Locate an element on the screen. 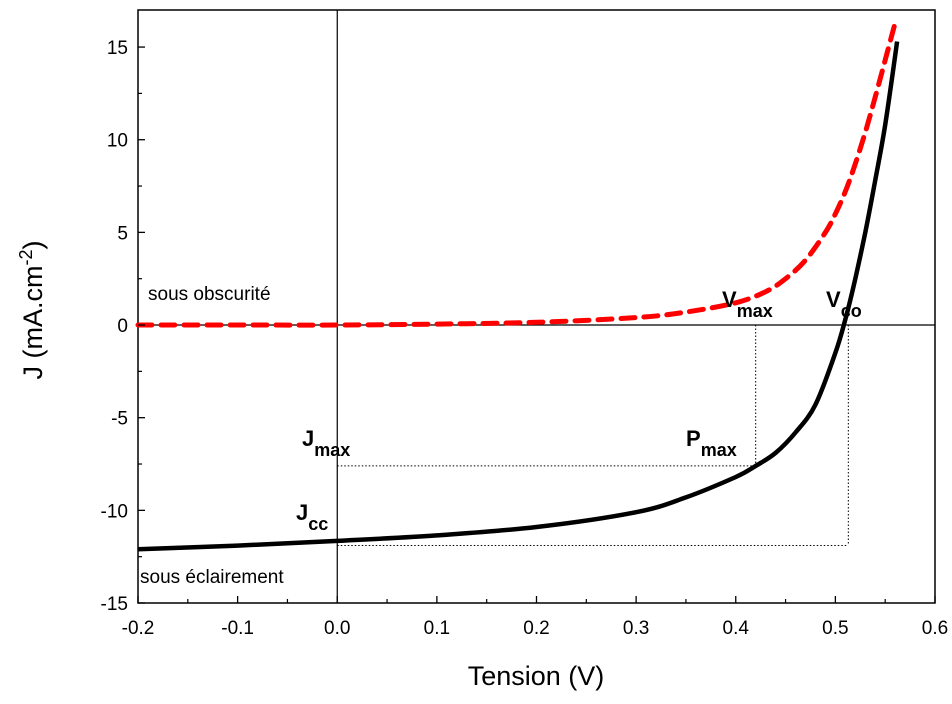 The image size is (952, 704). y-axis-title-end: ) is located at coordinates (33, 244).